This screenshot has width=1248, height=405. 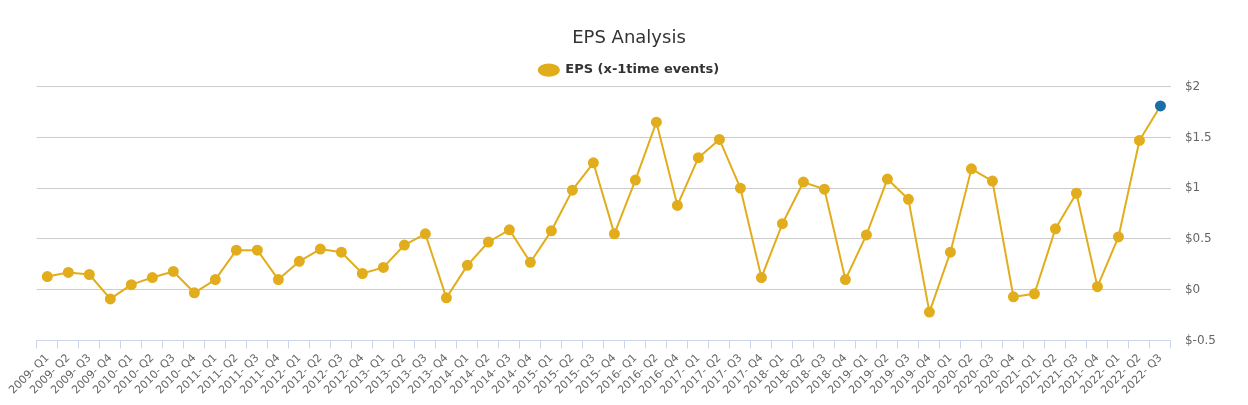 What do you see at coordinates (642, 69) in the screenshot?
I see `legend-label: EPS (x-1time events)` at bounding box center [642, 69].